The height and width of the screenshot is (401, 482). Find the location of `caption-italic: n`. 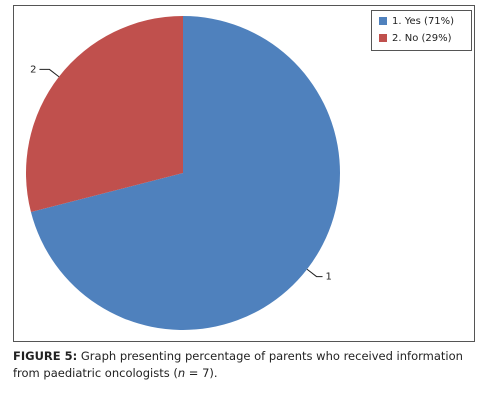

caption-italic: n is located at coordinates (181, 373).